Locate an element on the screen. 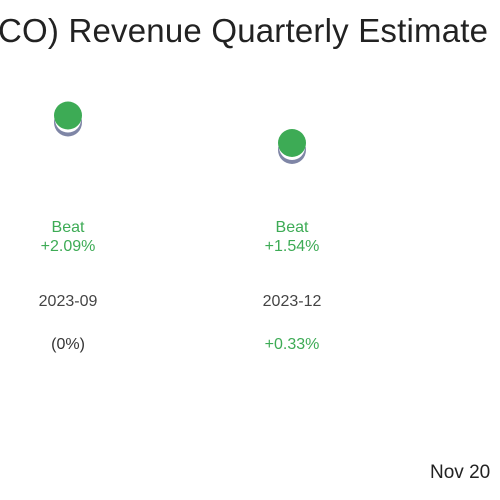  estimate-change-label: +0.33% is located at coordinates (292, 344).